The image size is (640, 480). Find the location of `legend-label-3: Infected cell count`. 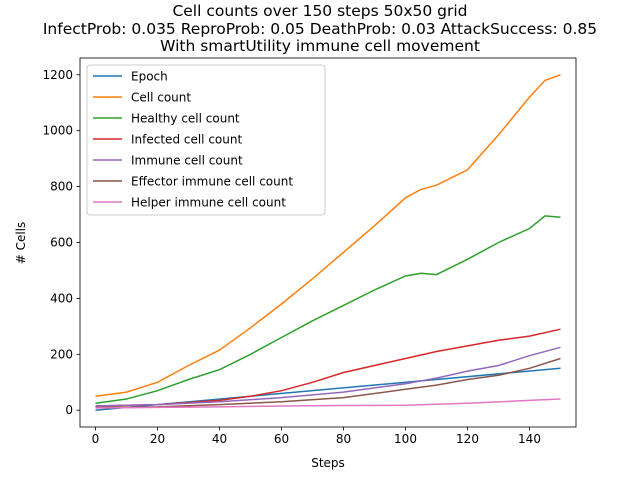

legend-label-3: Infected cell count is located at coordinates (186, 140).